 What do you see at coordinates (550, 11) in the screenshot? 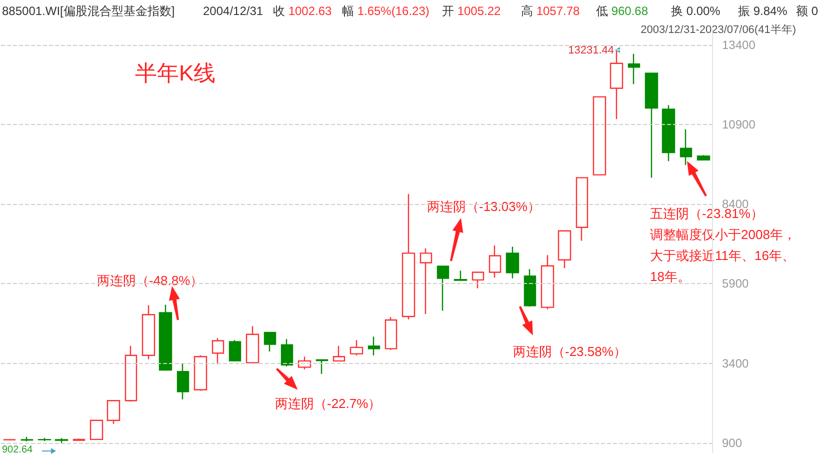
I see `text: 高 1057.78` at bounding box center [550, 11].